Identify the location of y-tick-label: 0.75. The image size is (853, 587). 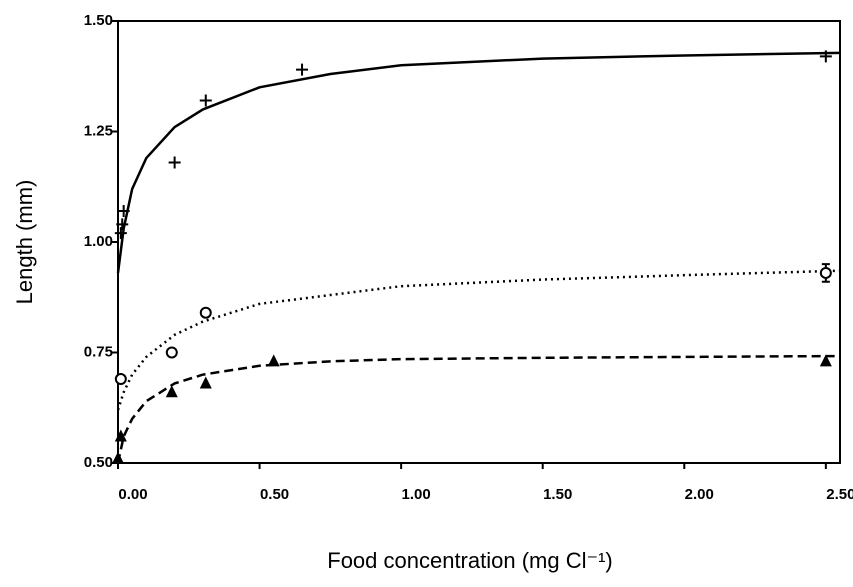
(98, 351).